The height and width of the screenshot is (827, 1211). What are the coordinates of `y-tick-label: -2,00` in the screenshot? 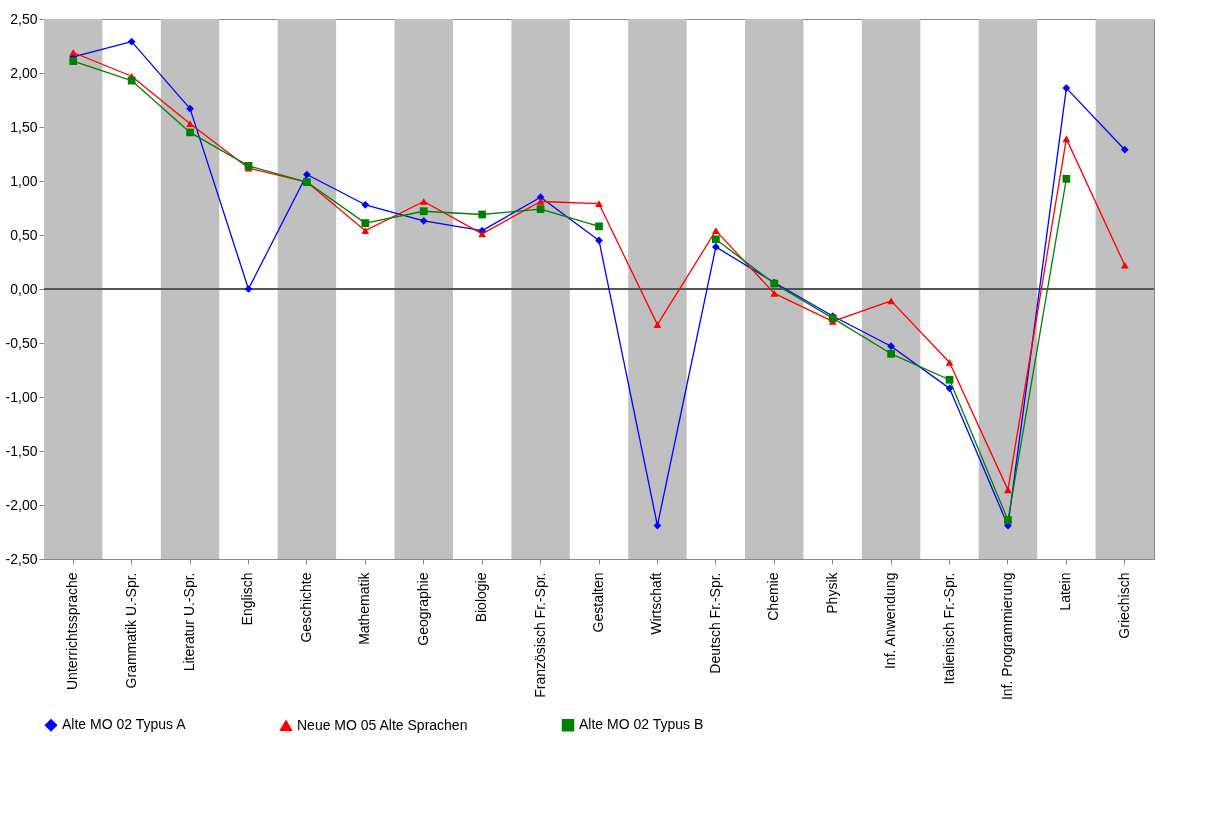 It's located at (21, 504).